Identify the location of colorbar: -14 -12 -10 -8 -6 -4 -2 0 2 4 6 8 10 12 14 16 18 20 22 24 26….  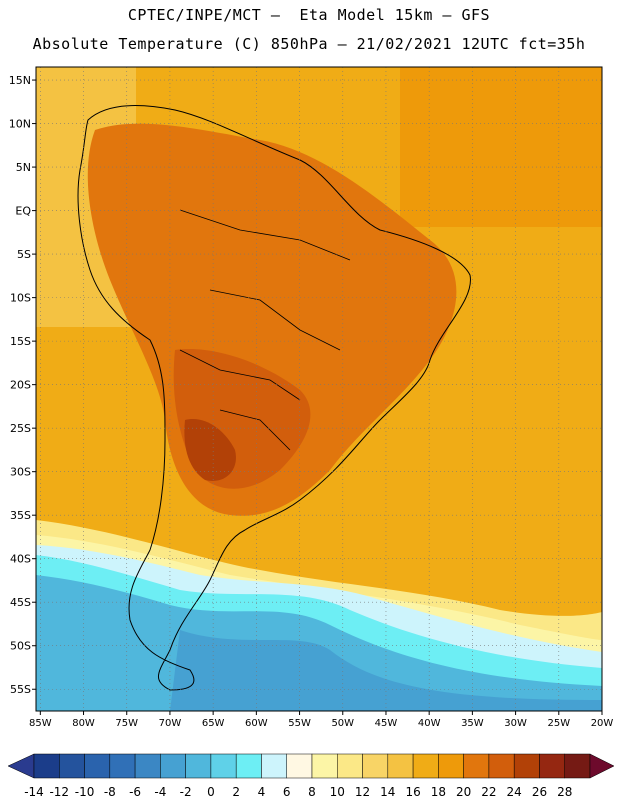
(311, 776).